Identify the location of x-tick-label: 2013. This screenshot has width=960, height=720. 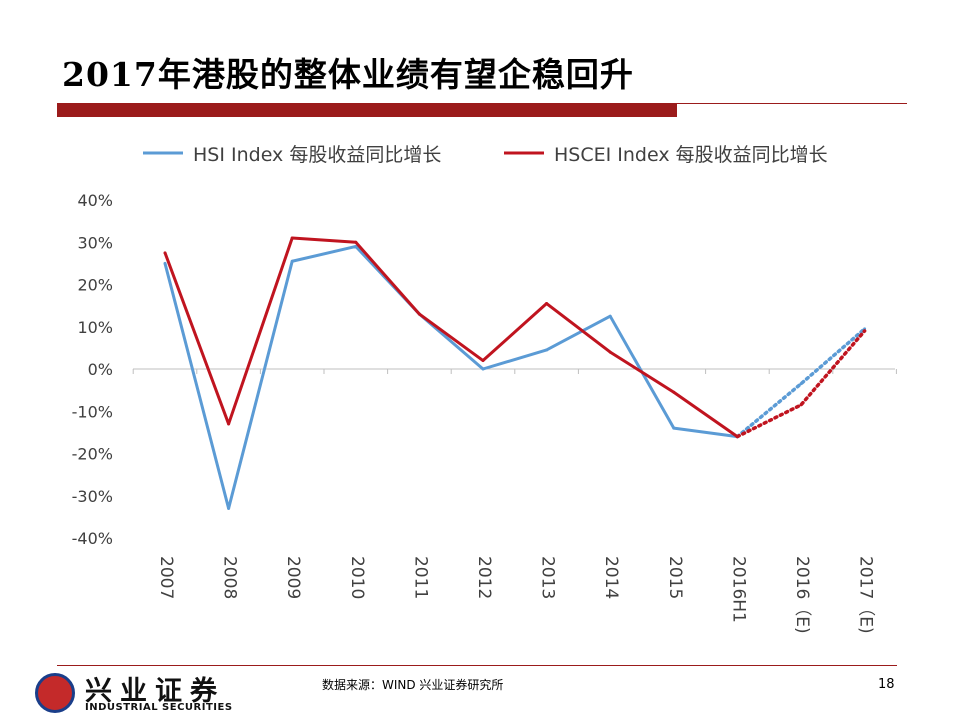
(548, 577).